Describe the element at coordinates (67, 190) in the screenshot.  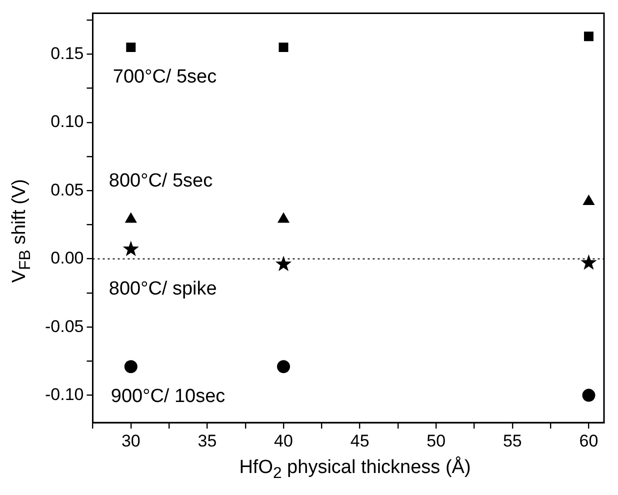
I see `y-tick-label: 0.05` at that location.